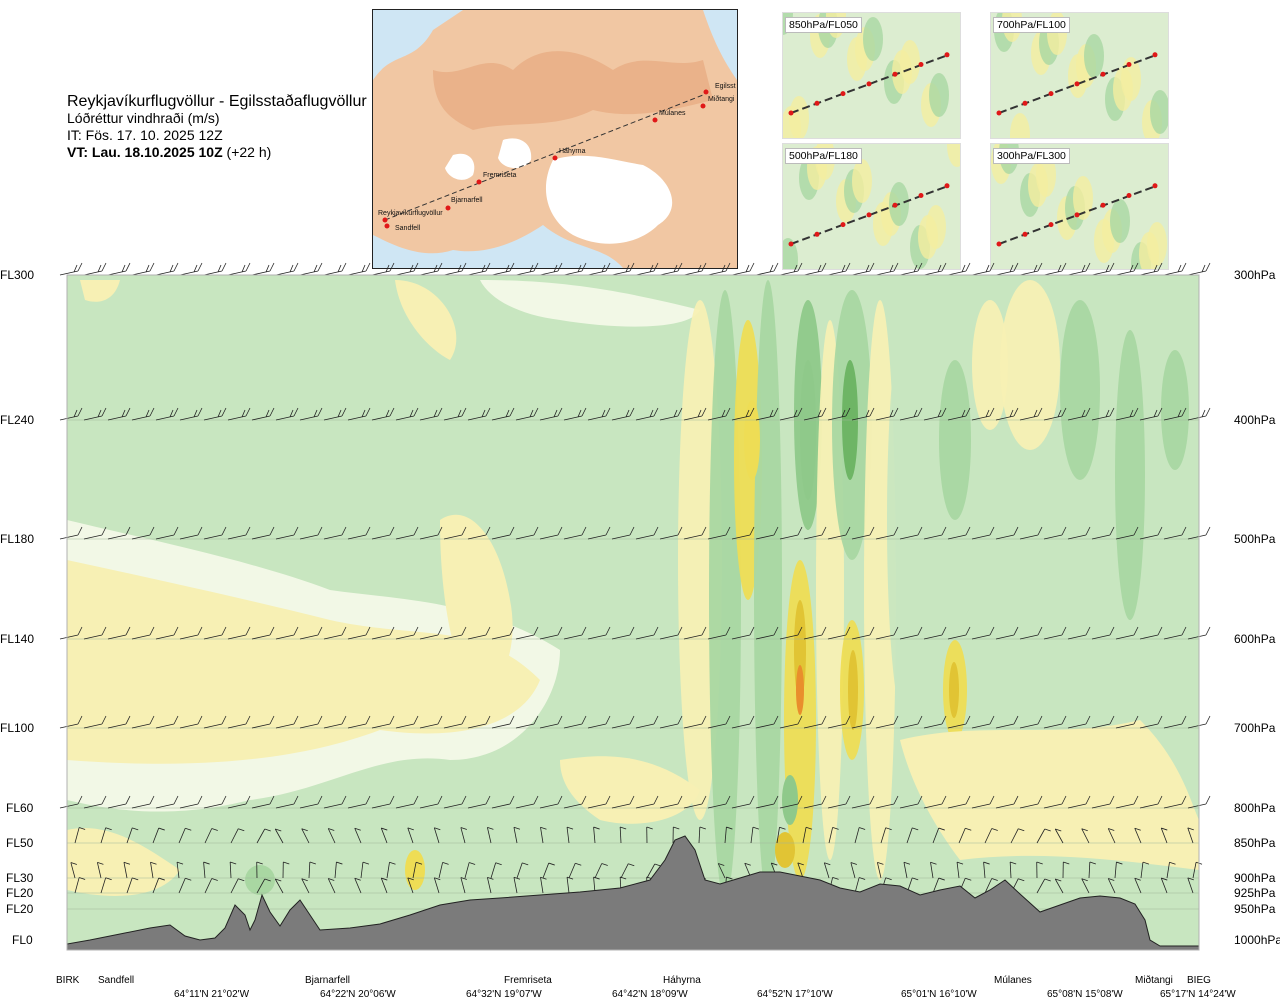  What do you see at coordinates (68, 980) in the screenshot?
I see `location-label: BIRK` at bounding box center [68, 980].